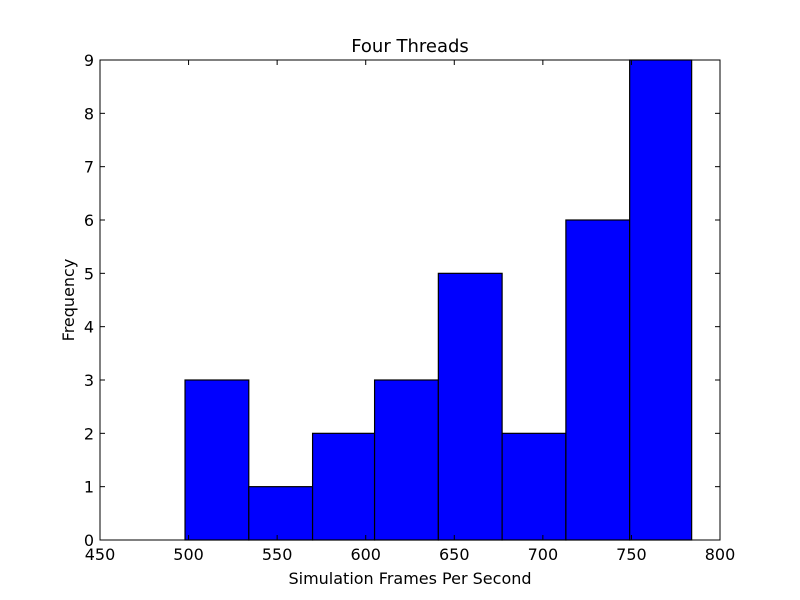 This screenshot has height=600, width=800. Describe the element at coordinates (89, 167) in the screenshot. I see `y-tick-label: 7` at that location.